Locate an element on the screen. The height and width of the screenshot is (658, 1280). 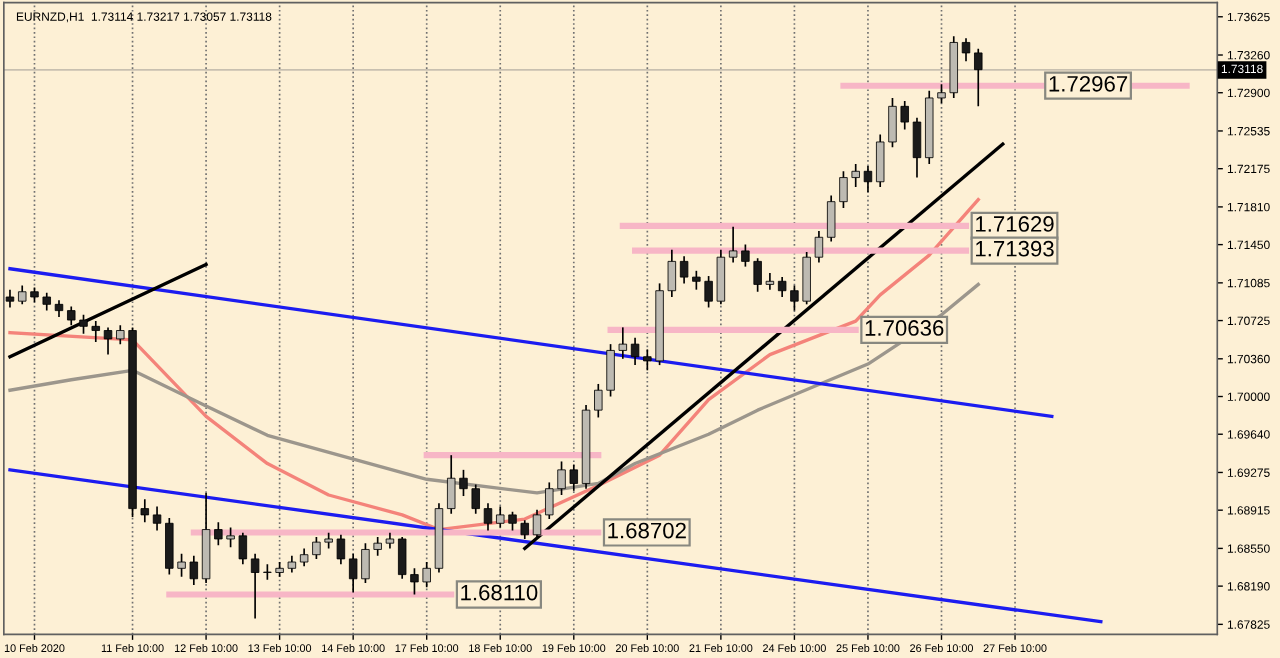
annotation: 1.71629 is located at coordinates (1015, 224).